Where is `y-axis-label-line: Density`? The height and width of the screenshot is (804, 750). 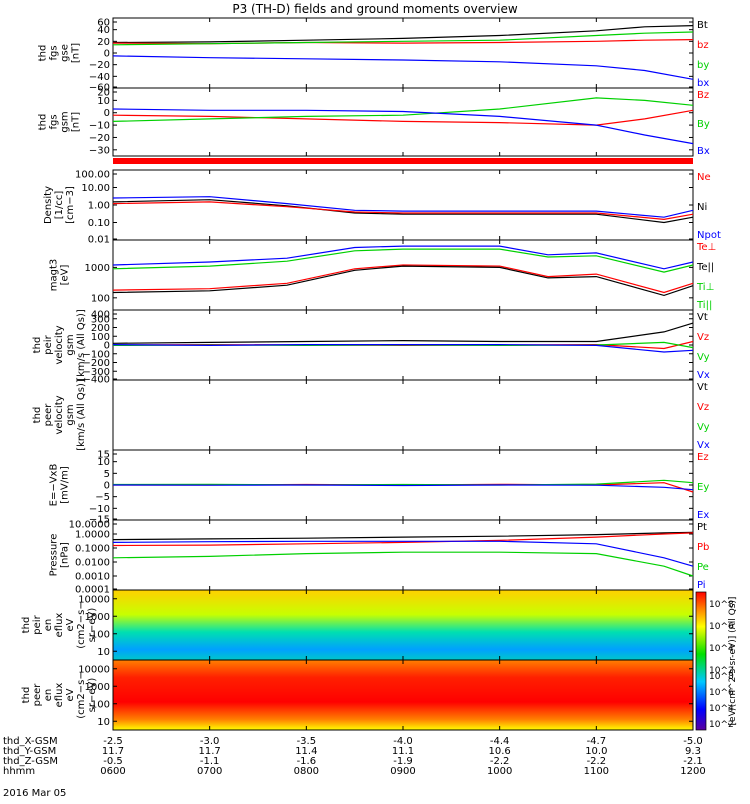
y-axis-label-line: Density is located at coordinates (48, 205).